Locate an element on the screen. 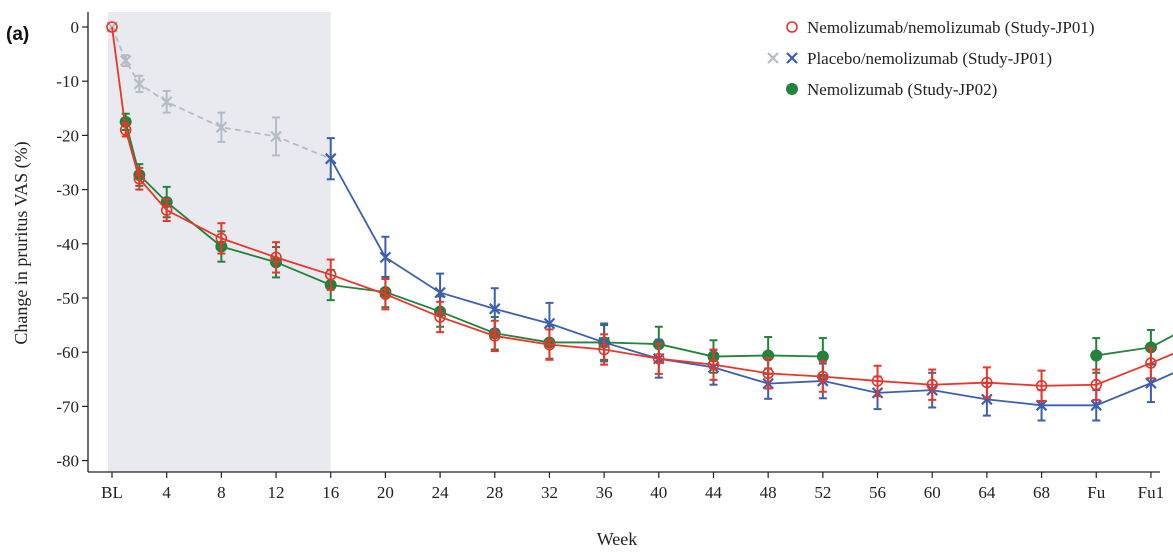  legend-item-placebo-nemo: Placebo/nemolizumab (Study-JP01) is located at coordinates (909, 58).